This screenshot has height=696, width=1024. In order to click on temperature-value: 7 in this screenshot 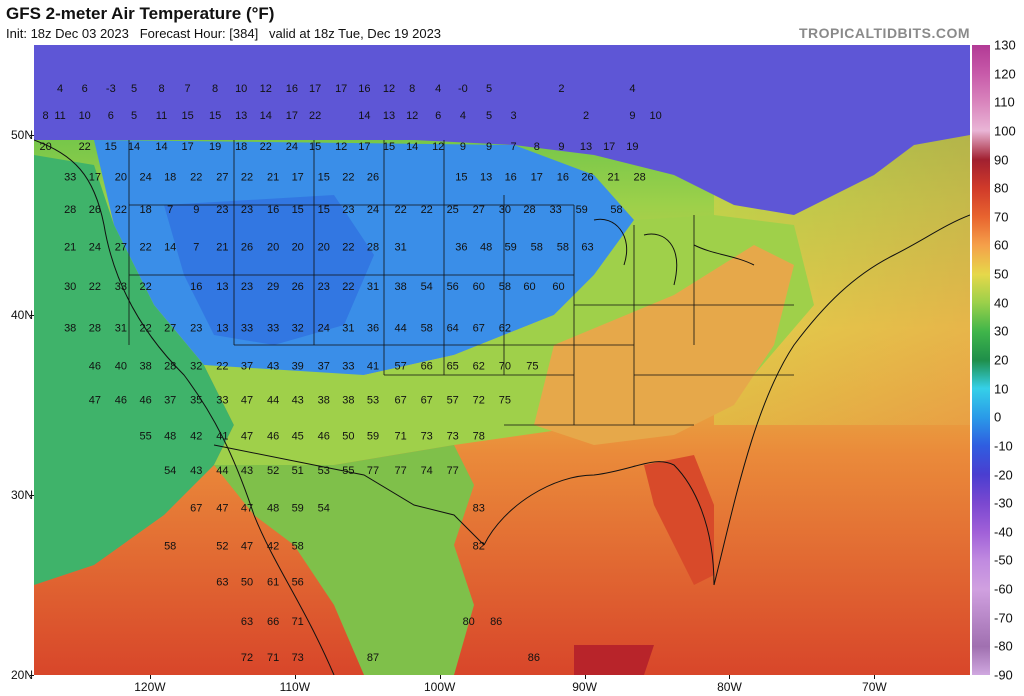, I will do `click(188, 89)`.